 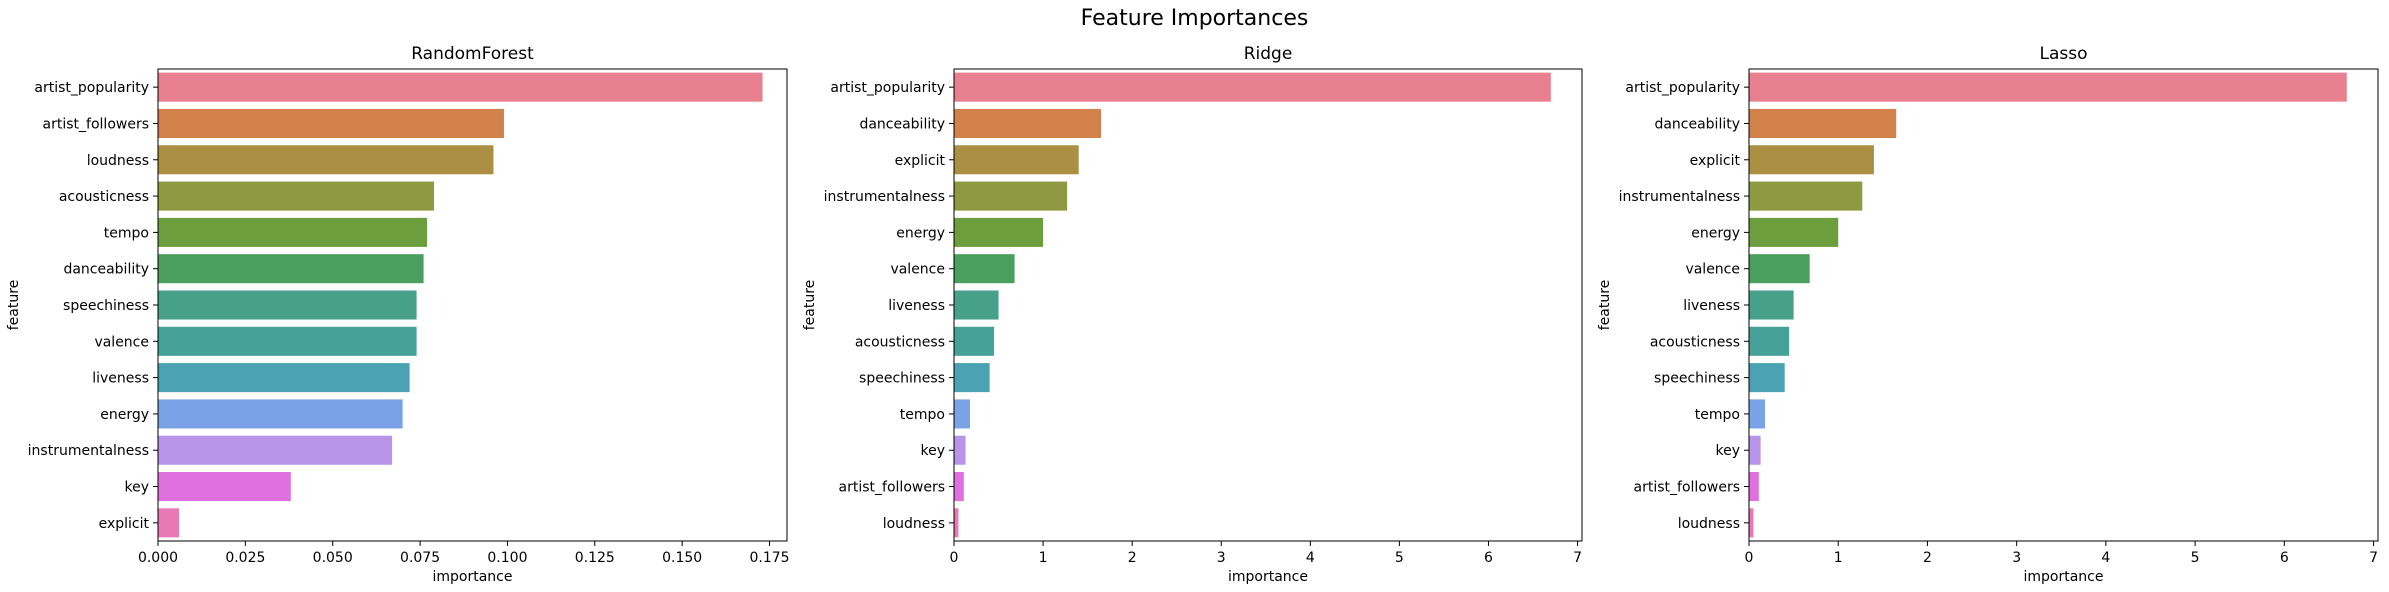 I want to click on x-tick-label: 5, so click(x=2195, y=558).